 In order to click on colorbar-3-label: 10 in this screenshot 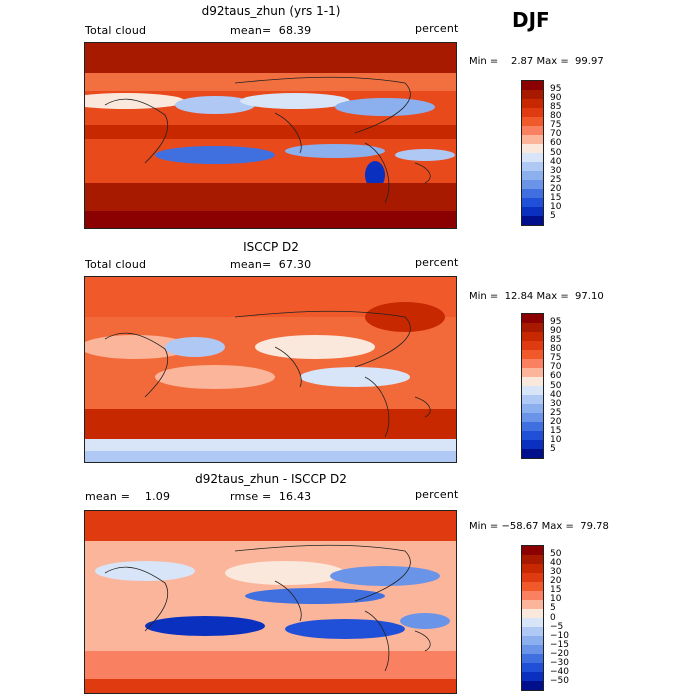, I will do `click(556, 599)`.